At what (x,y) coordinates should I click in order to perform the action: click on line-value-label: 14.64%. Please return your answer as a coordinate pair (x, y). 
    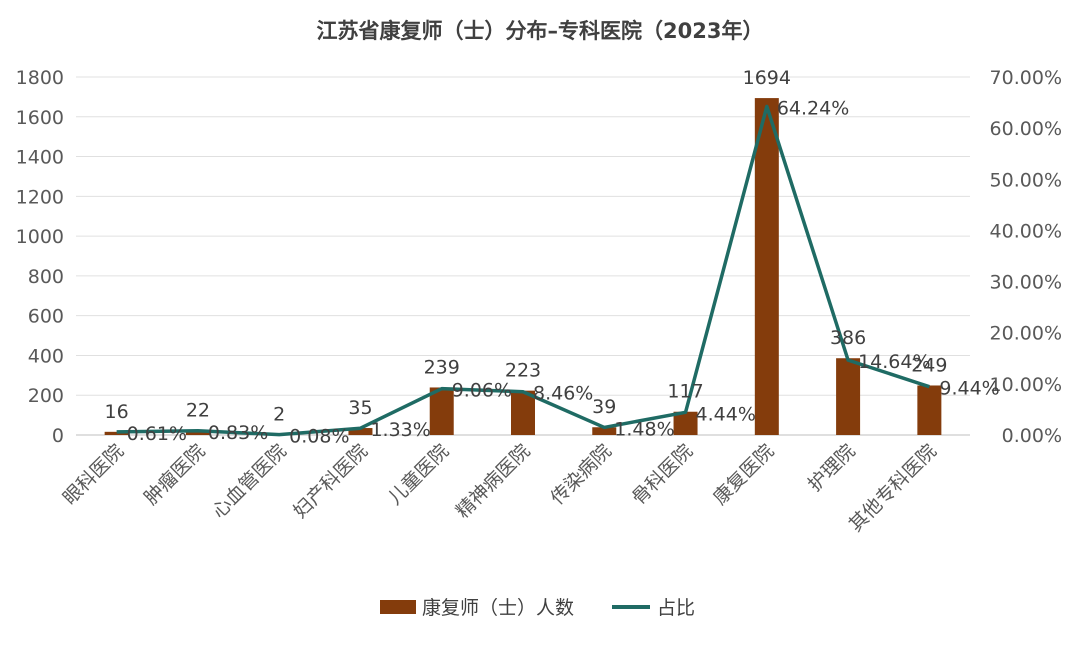
    Looking at the image, I should click on (894, 362).